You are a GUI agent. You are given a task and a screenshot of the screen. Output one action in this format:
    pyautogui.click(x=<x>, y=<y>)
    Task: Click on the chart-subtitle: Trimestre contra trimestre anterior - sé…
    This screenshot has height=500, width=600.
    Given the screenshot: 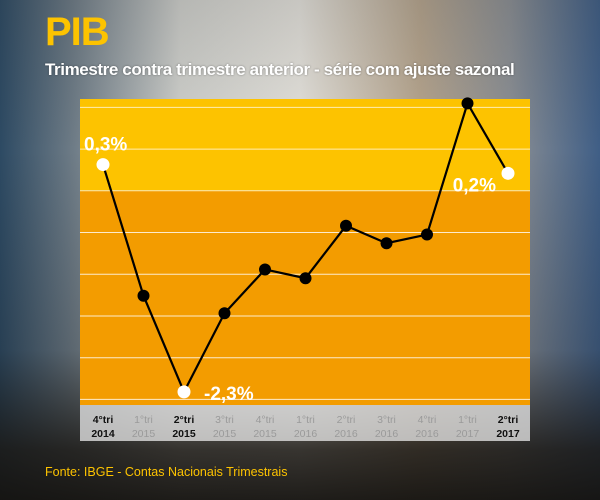 What is the action you would take?
    pyautogui.click(x=280, y=69)
    